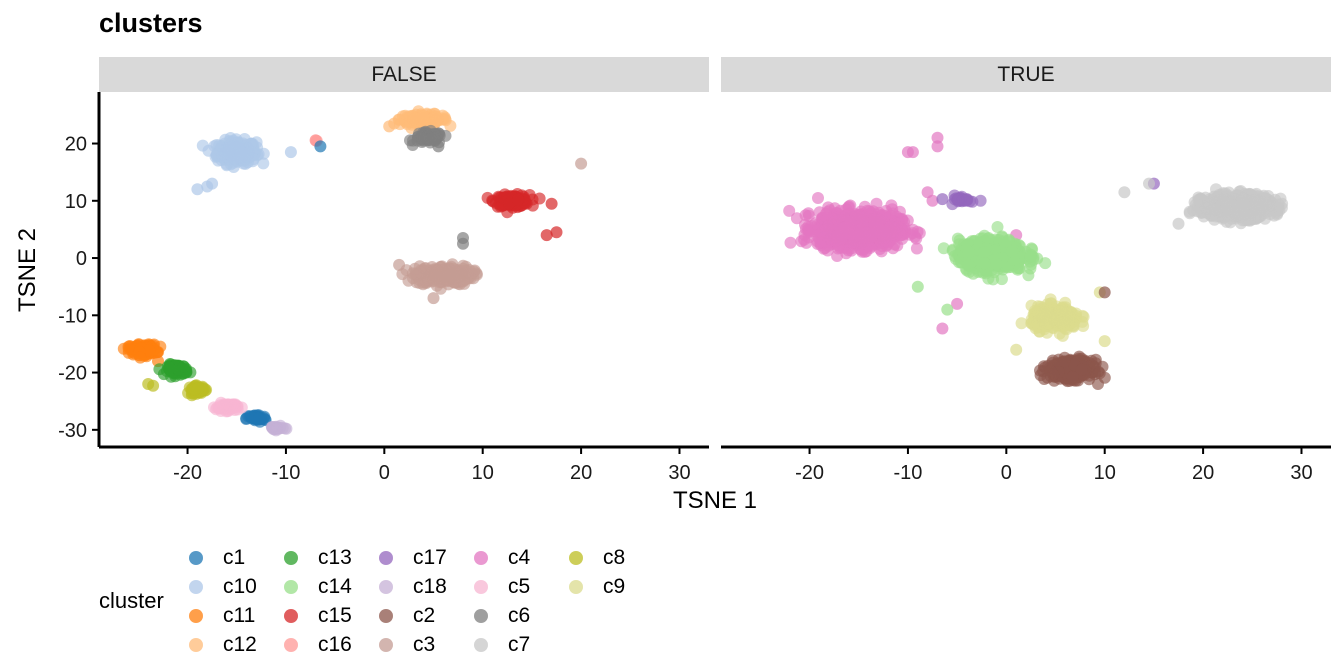 This screenshot has width=1344, height=672. I want to click on legend-label: c8, so click(614, 557).